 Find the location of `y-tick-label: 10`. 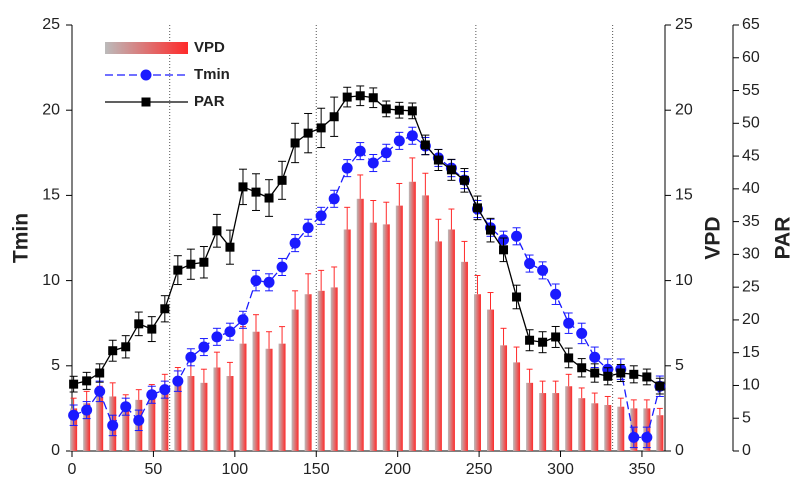

y-tick-label: 10 is located at coordinates (51, 280).